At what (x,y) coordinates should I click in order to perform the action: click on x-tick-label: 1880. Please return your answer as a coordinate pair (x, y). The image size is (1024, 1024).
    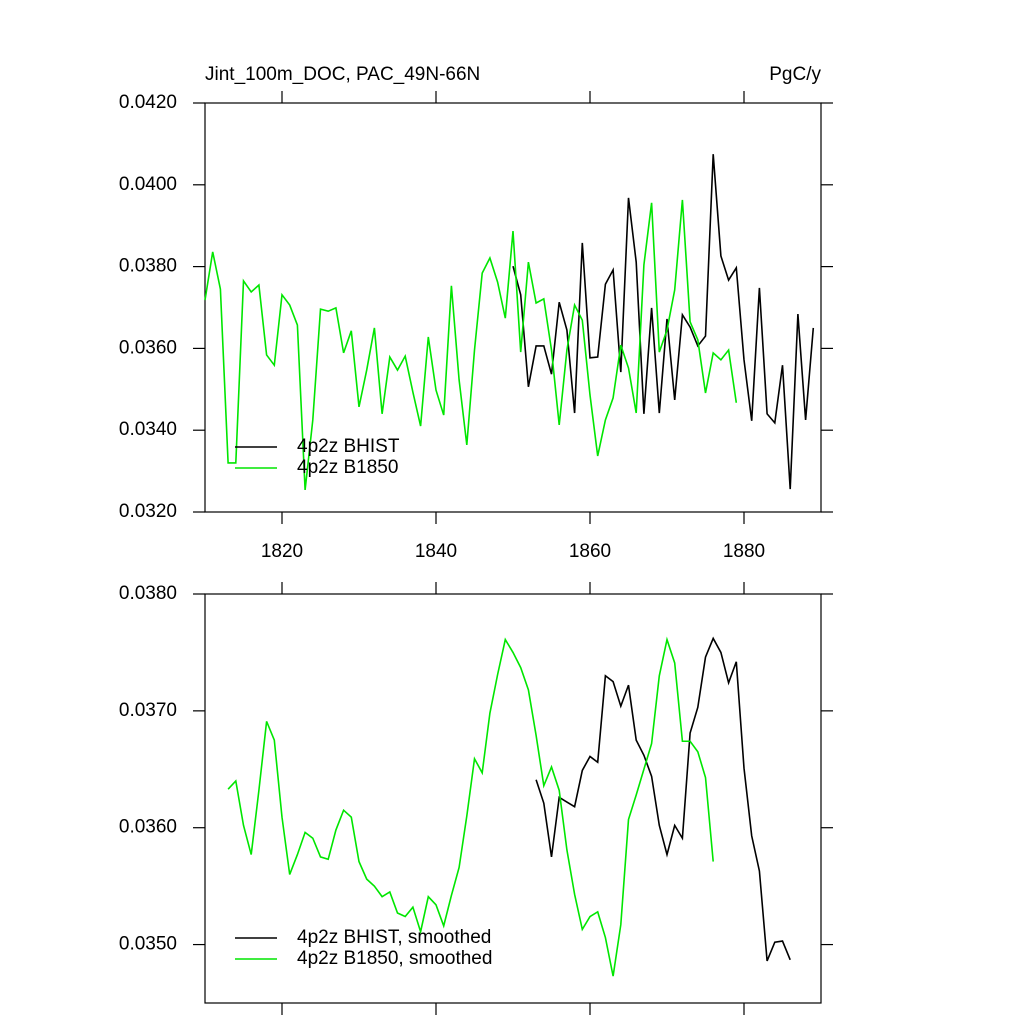
    Looking at the image, I should click on (744, 551).